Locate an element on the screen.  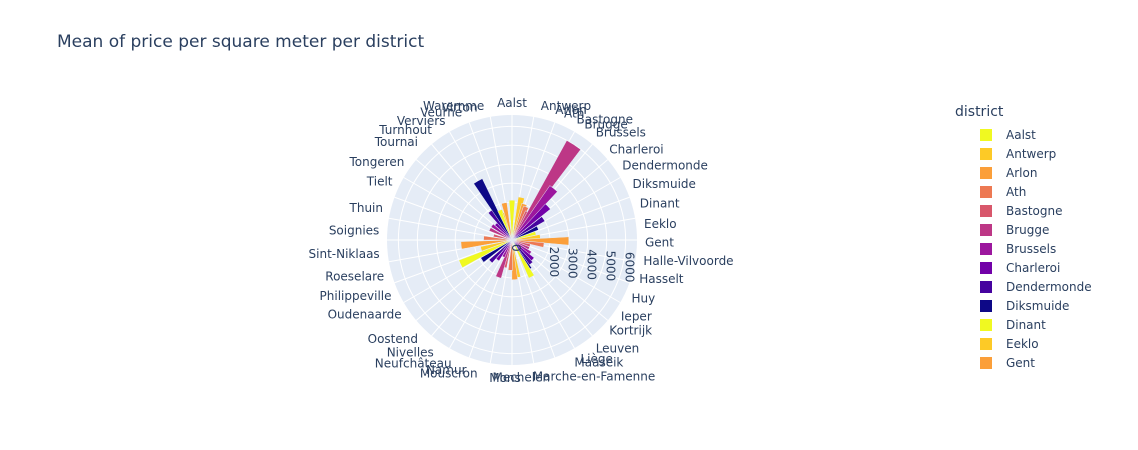
legend-label: Brussels is located at coordinates (1031, 248).